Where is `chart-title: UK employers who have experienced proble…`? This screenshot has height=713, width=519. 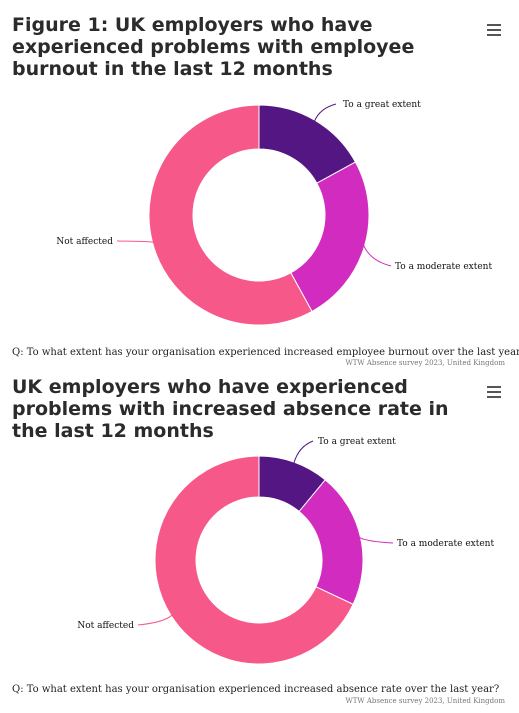
chart-title: UK employers who have experienced proble… is located at coordinates (230, 409).